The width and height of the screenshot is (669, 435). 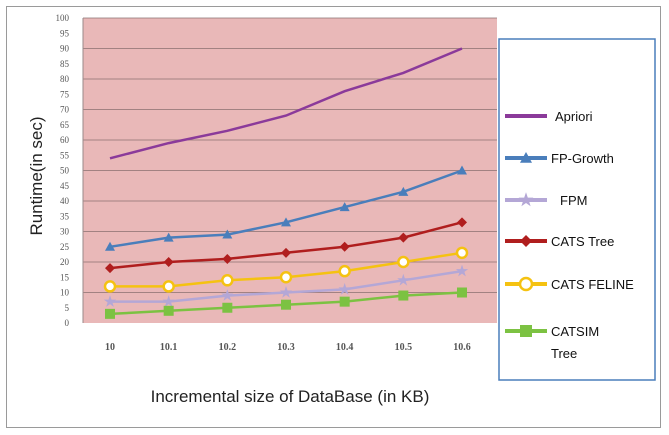 I want to click on y-tick-label: 0, so click(x=67, y=323).